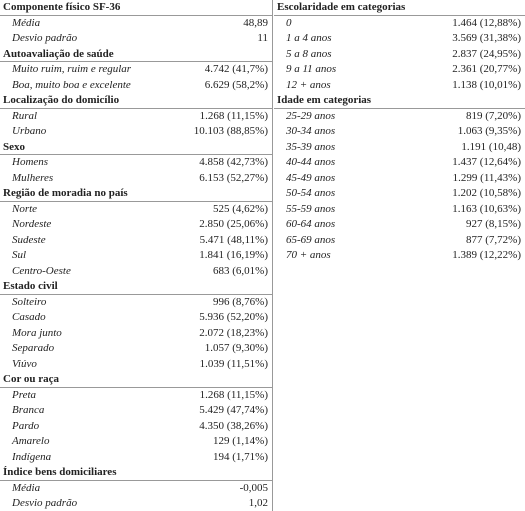 Image resolution: width=525 pixels, height=511 pixels. Describe the element at coordinates (311, 239) in the screenshot. I see `row-label: 65-69 anos` at that location.